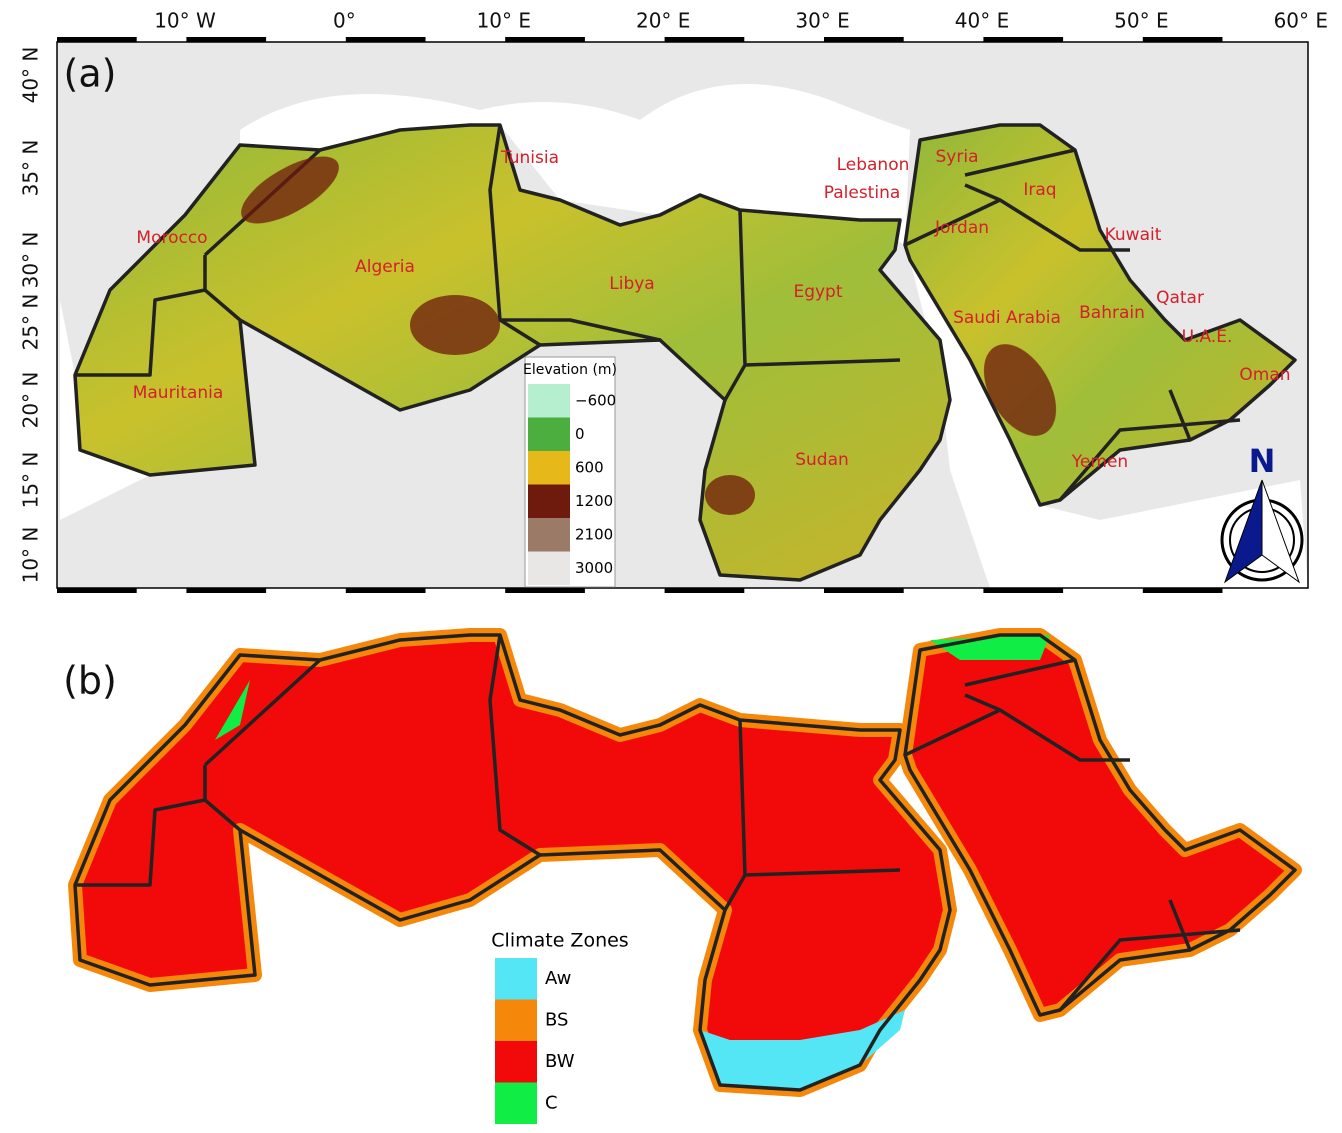  Describe the element at coordinates (822, 21) in the screenshot. I see `longitude-label: 30° E` at that location.